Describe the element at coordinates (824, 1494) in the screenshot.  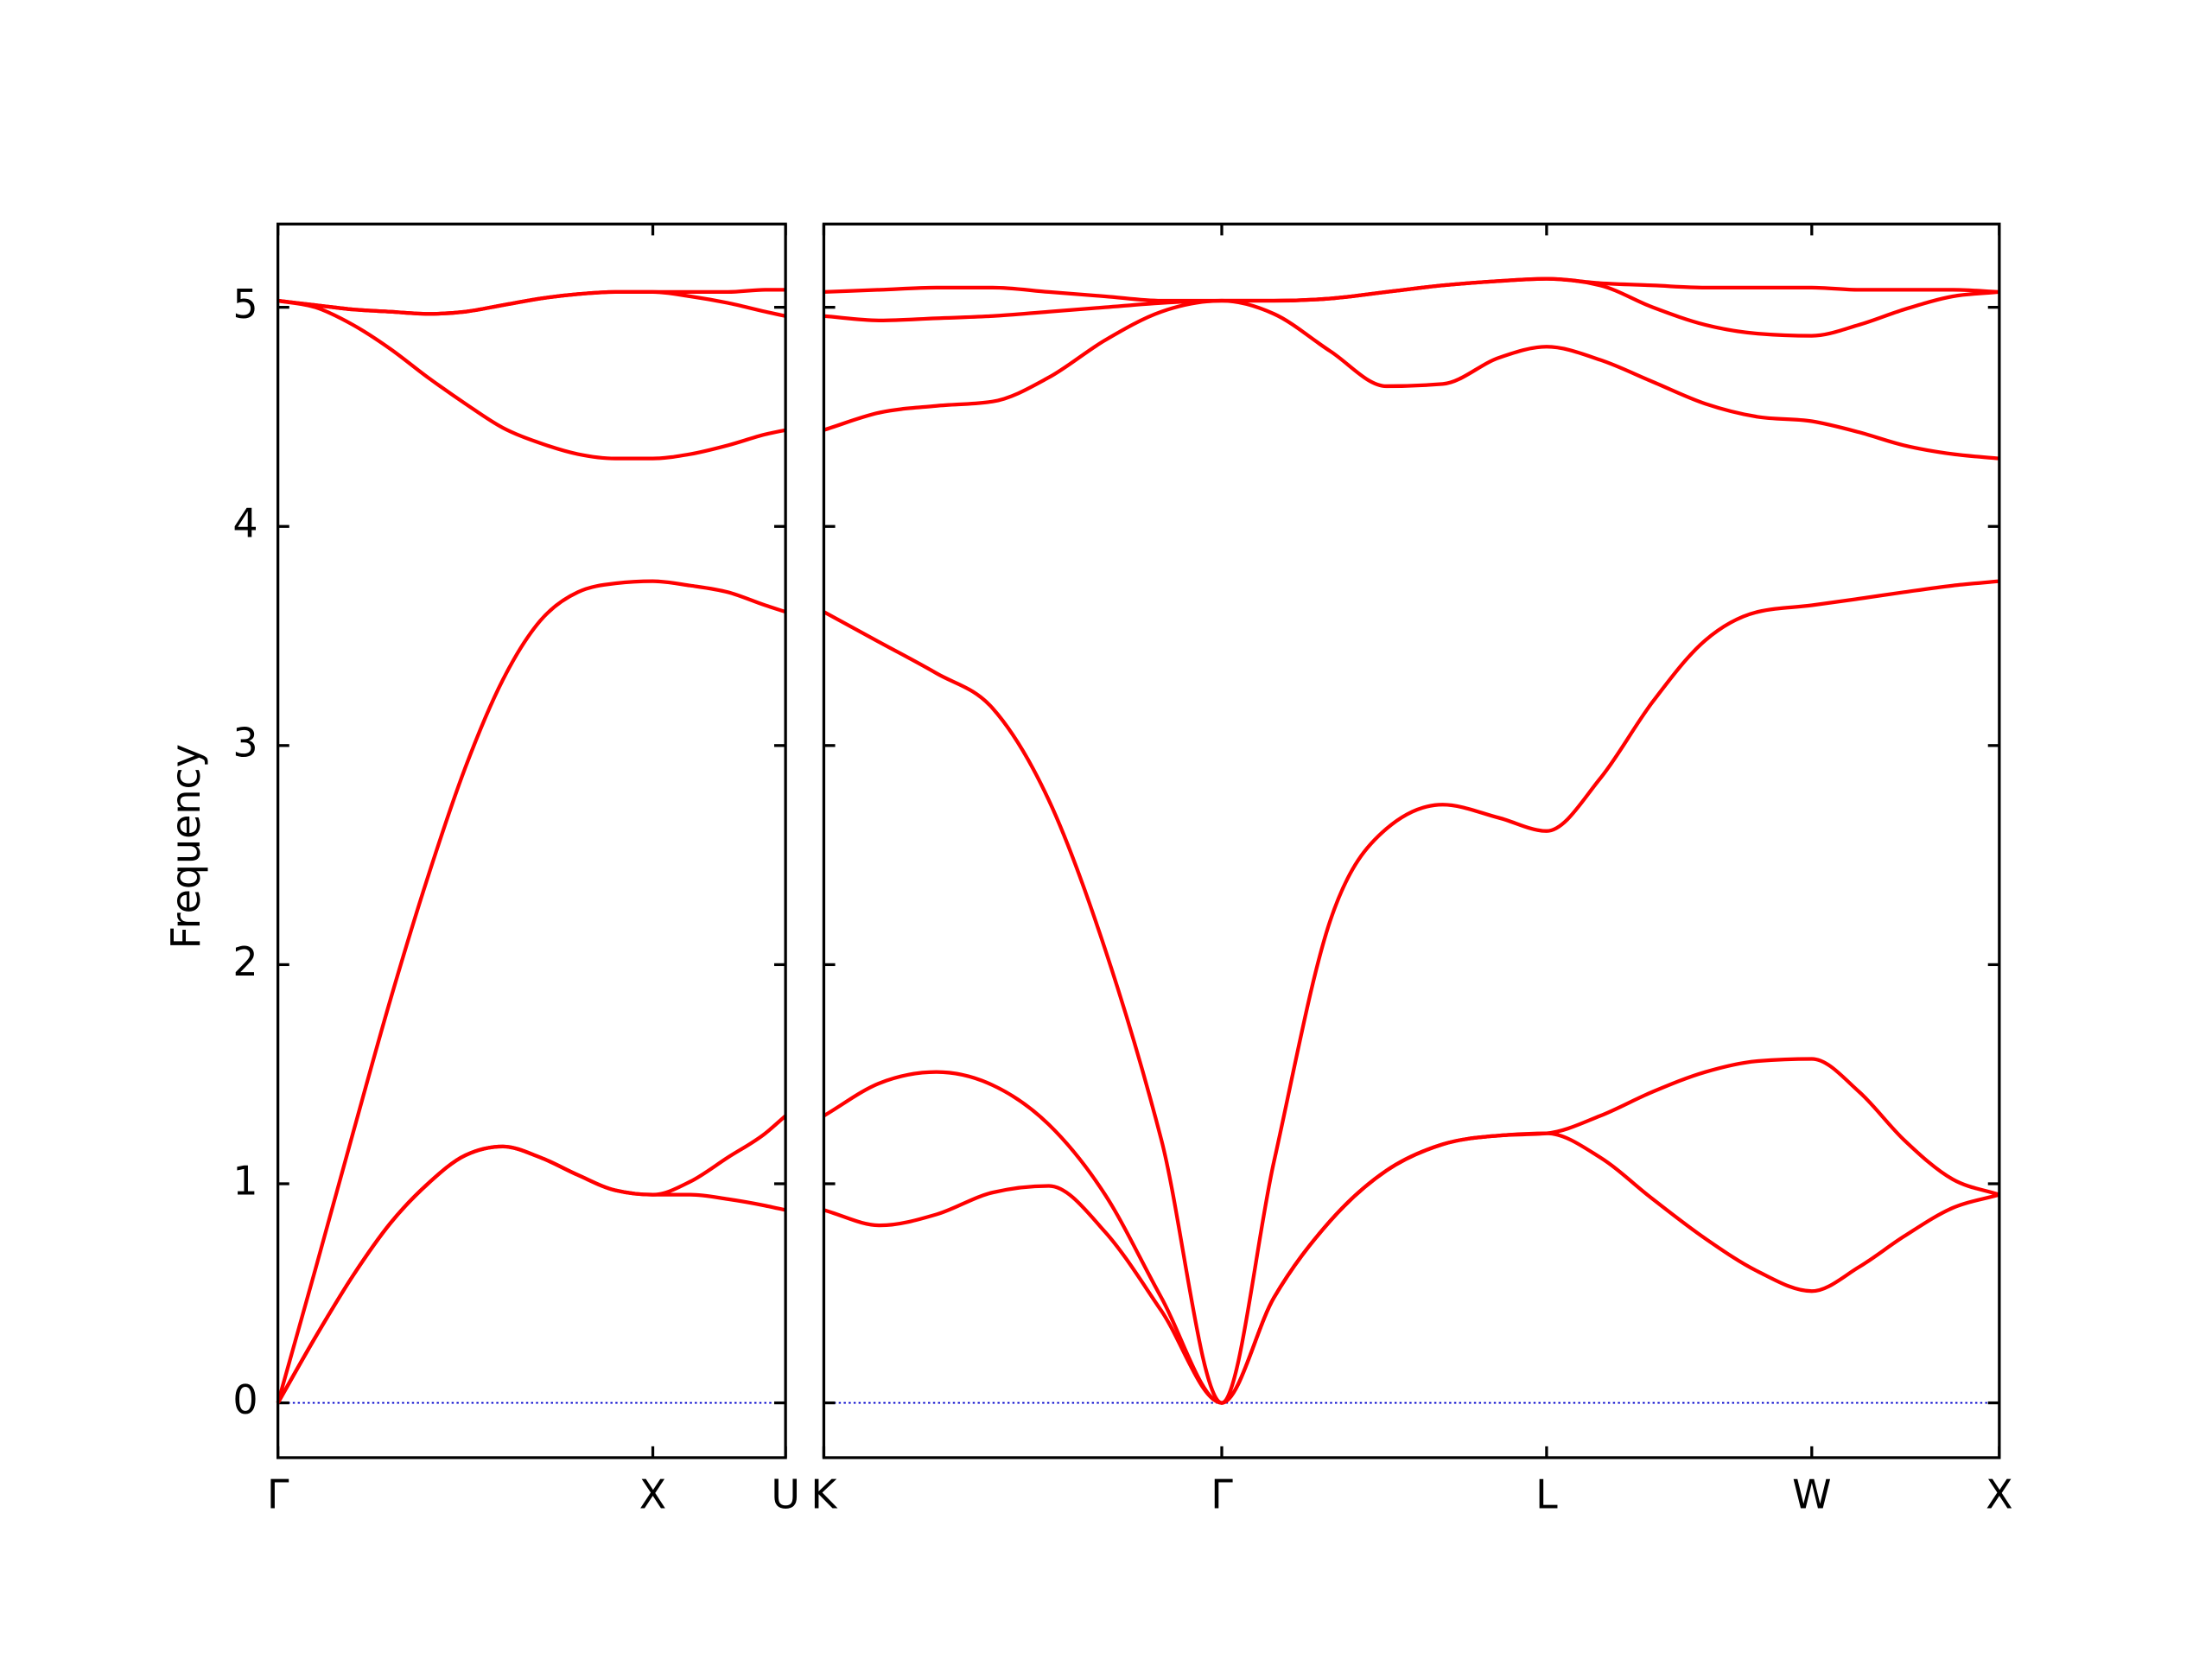
I see `x-tick-label: K` at that location.